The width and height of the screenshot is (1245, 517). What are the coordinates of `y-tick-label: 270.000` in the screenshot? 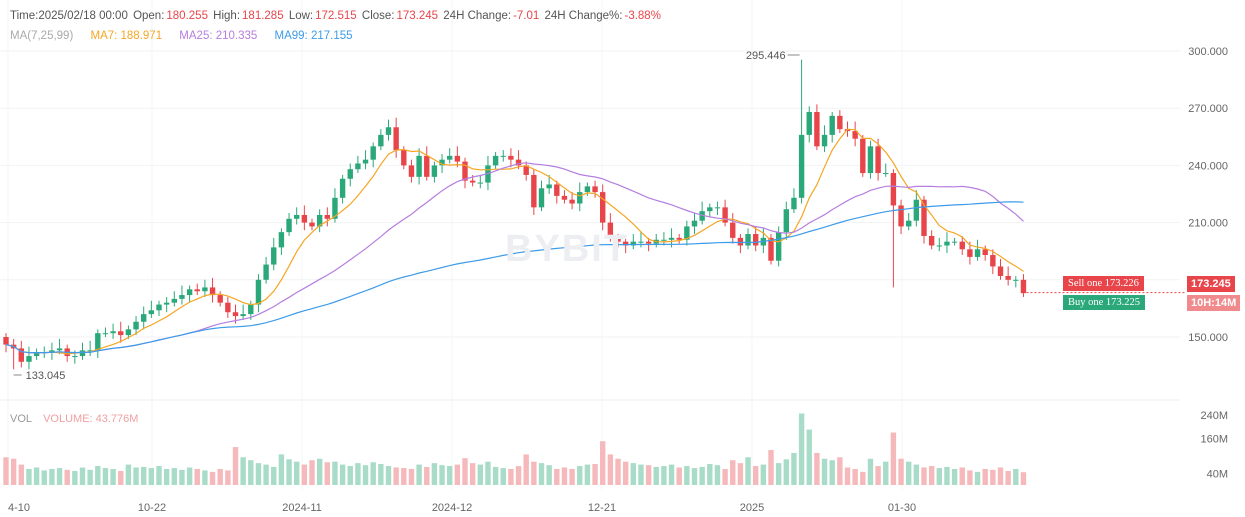 It's located at (1208, 109).